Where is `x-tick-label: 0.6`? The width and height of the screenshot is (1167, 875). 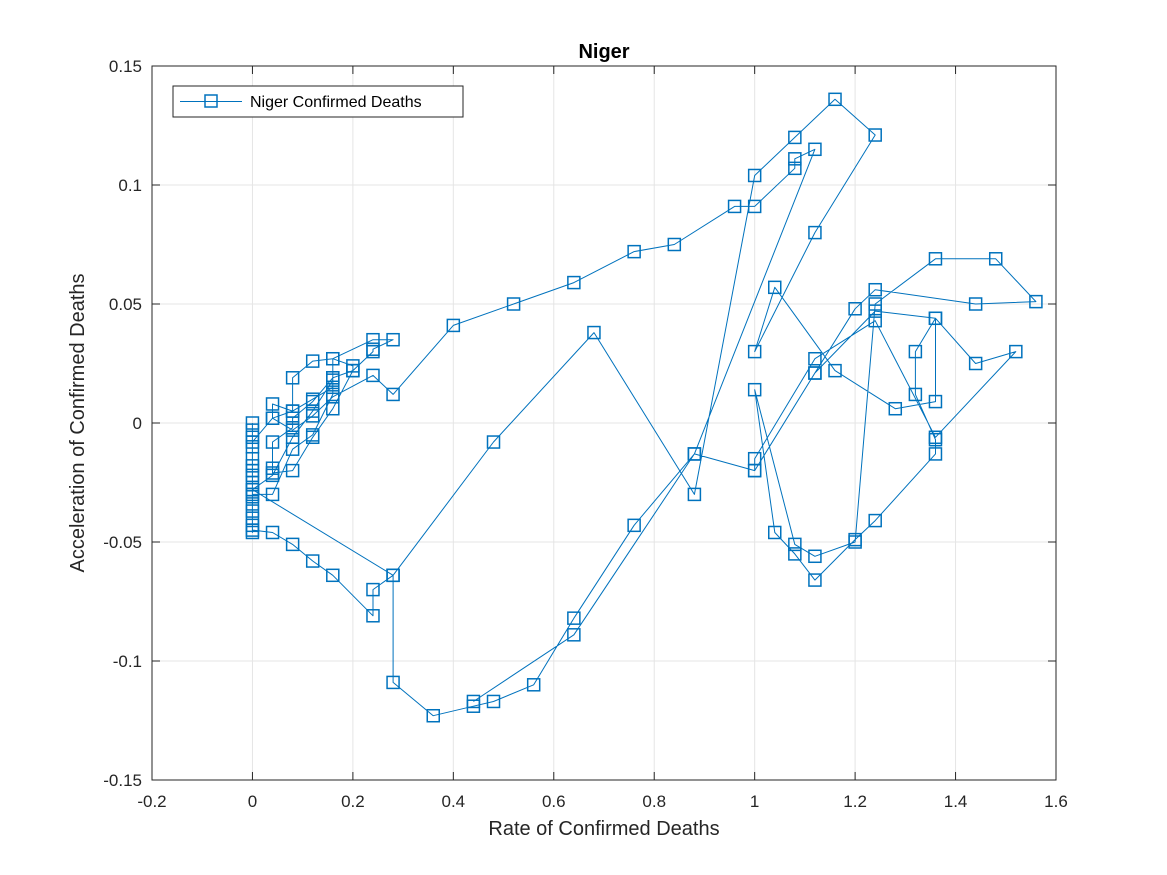 x-tick-label: 0.6 is located at coordinates (554, 801).